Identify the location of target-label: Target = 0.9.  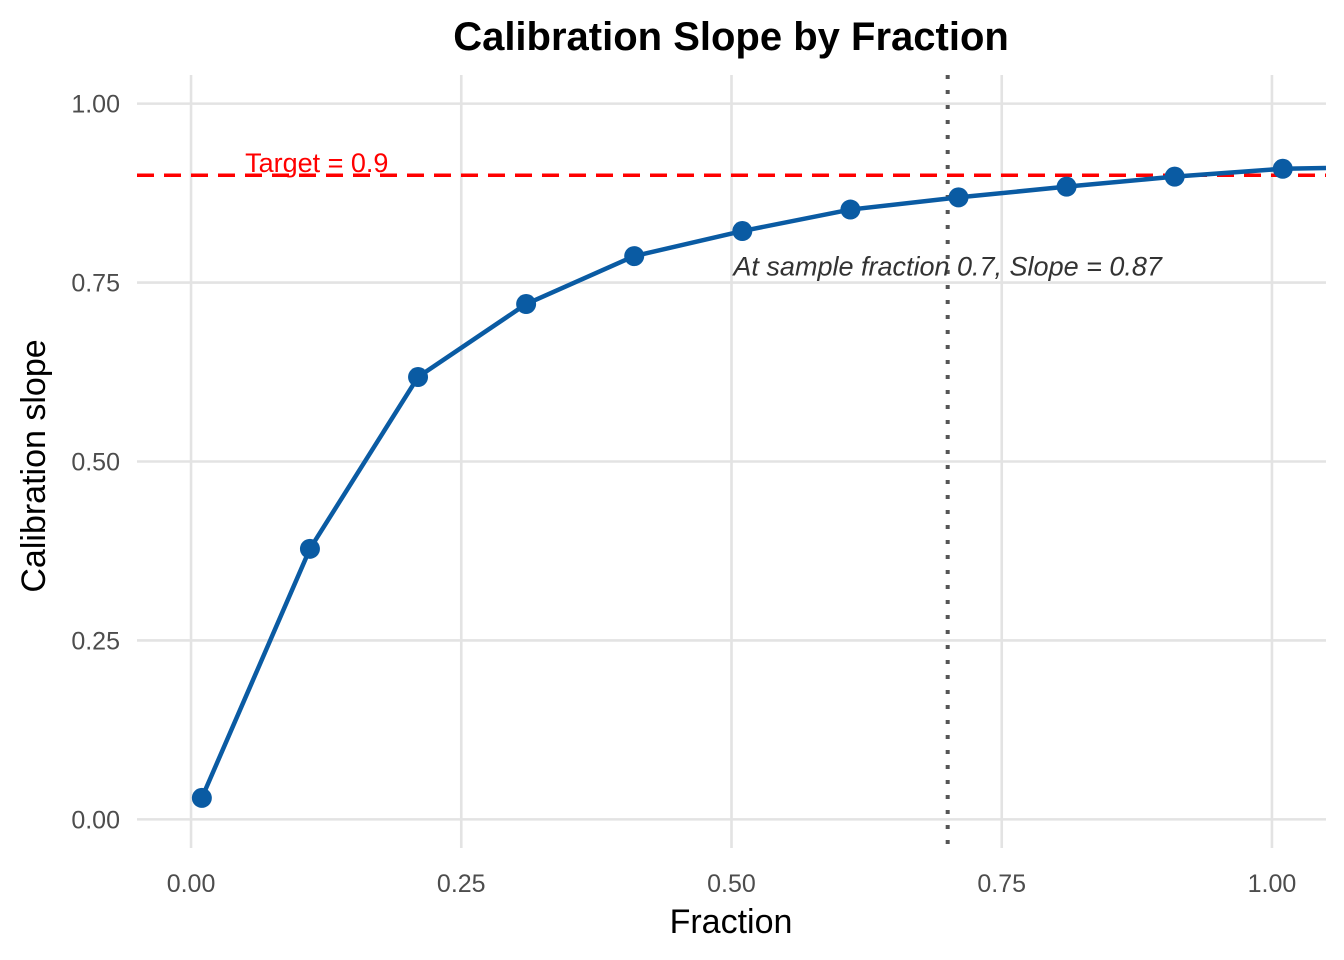
(316, 163).